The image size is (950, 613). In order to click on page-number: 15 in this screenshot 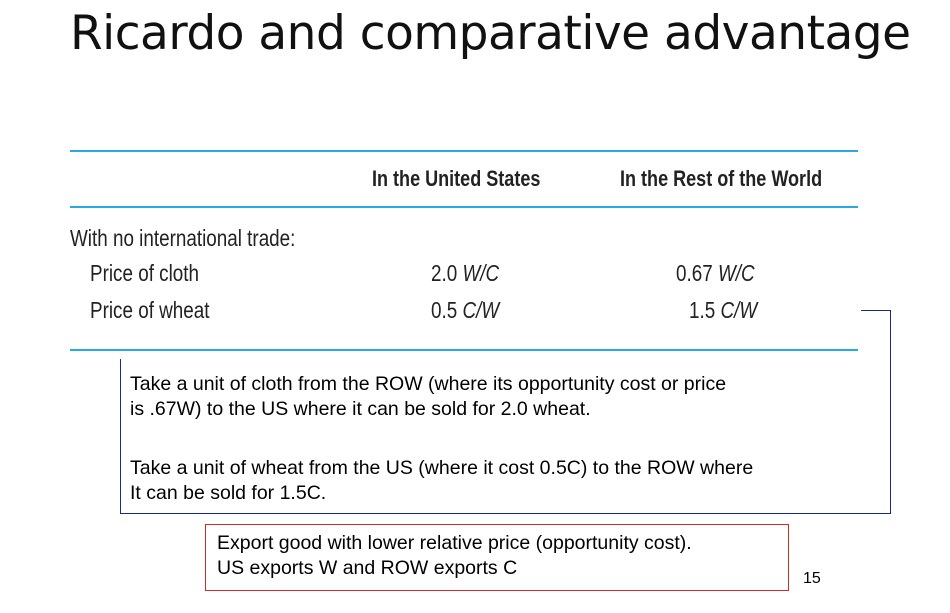, I will do `click(812, 578)`.